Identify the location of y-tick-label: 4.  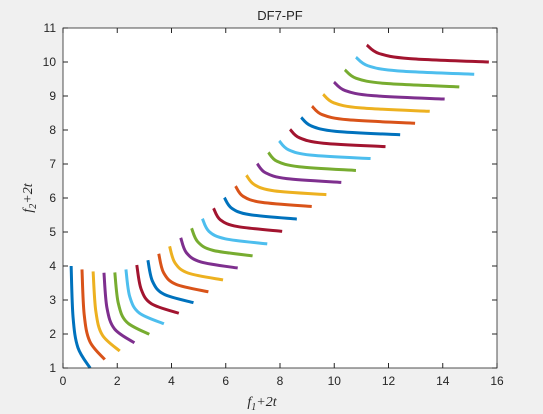
(52, 266).